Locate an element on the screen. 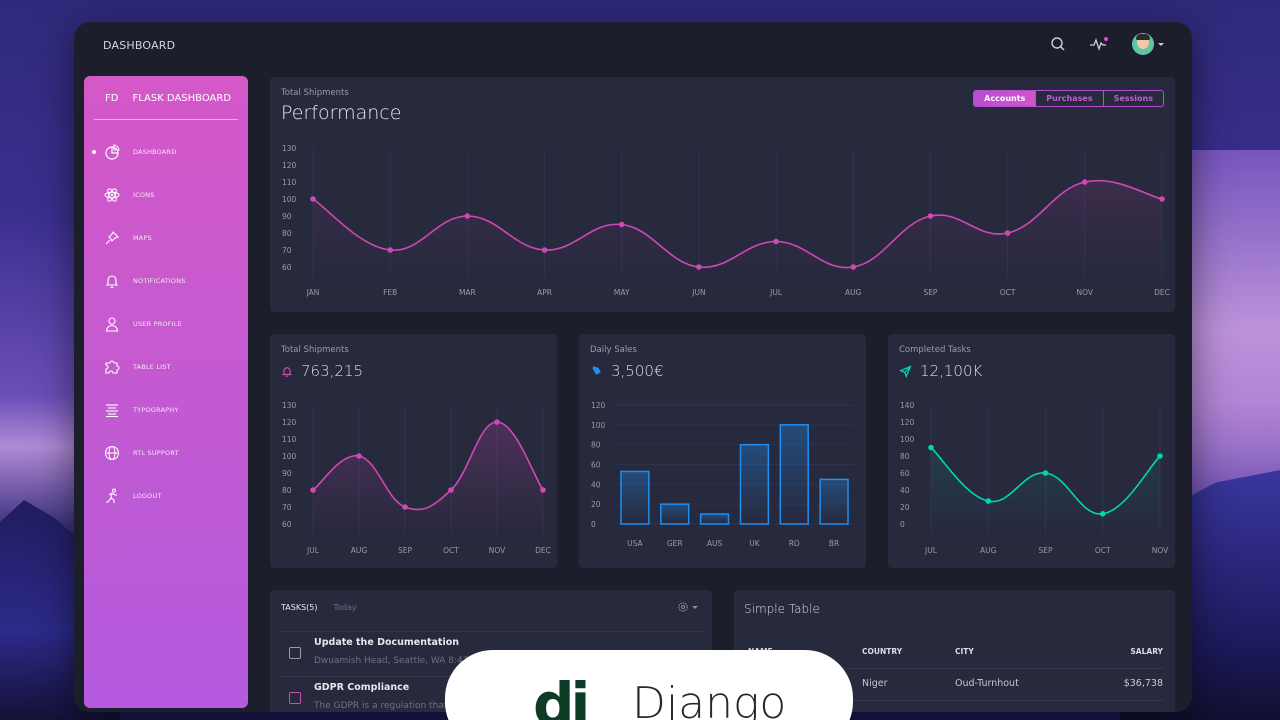 The height and width of the screenshot is (720, 1280). performance-tab-group: Accounts Purchases Sessions is located at coordinates (1068, 98).